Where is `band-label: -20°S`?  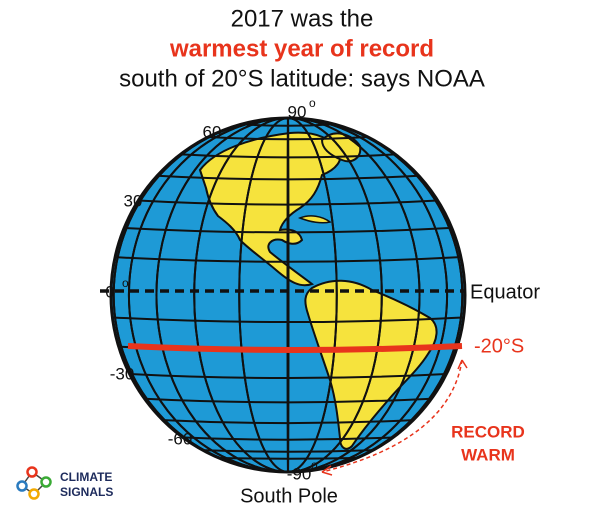 band-label: -20°S is located at coordinates (499, 346).